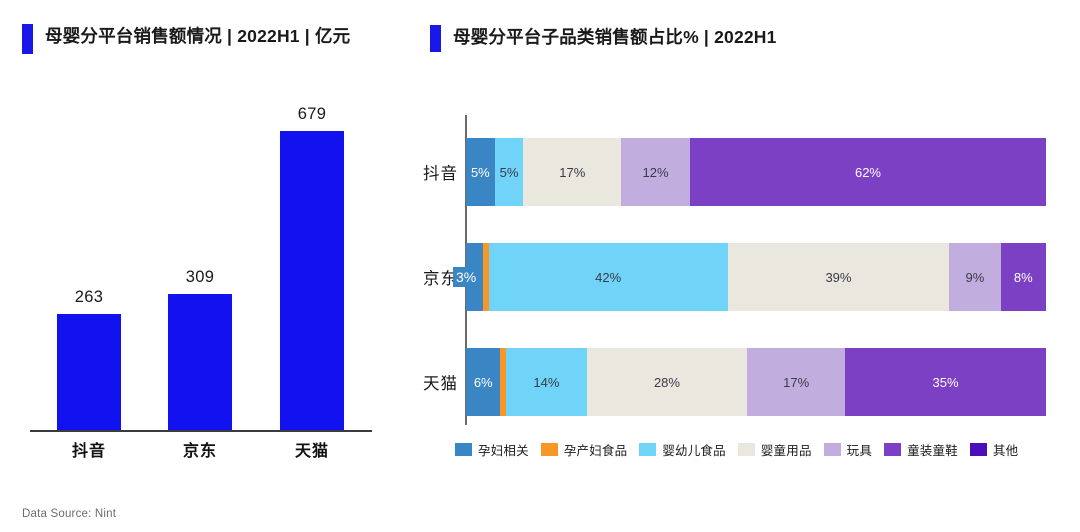 The width and height of the screenshot is (1080, 532). Describe the element at coordinates (1005, 451) in the screenshot. I see `legend-item-label: 其他` at that location.